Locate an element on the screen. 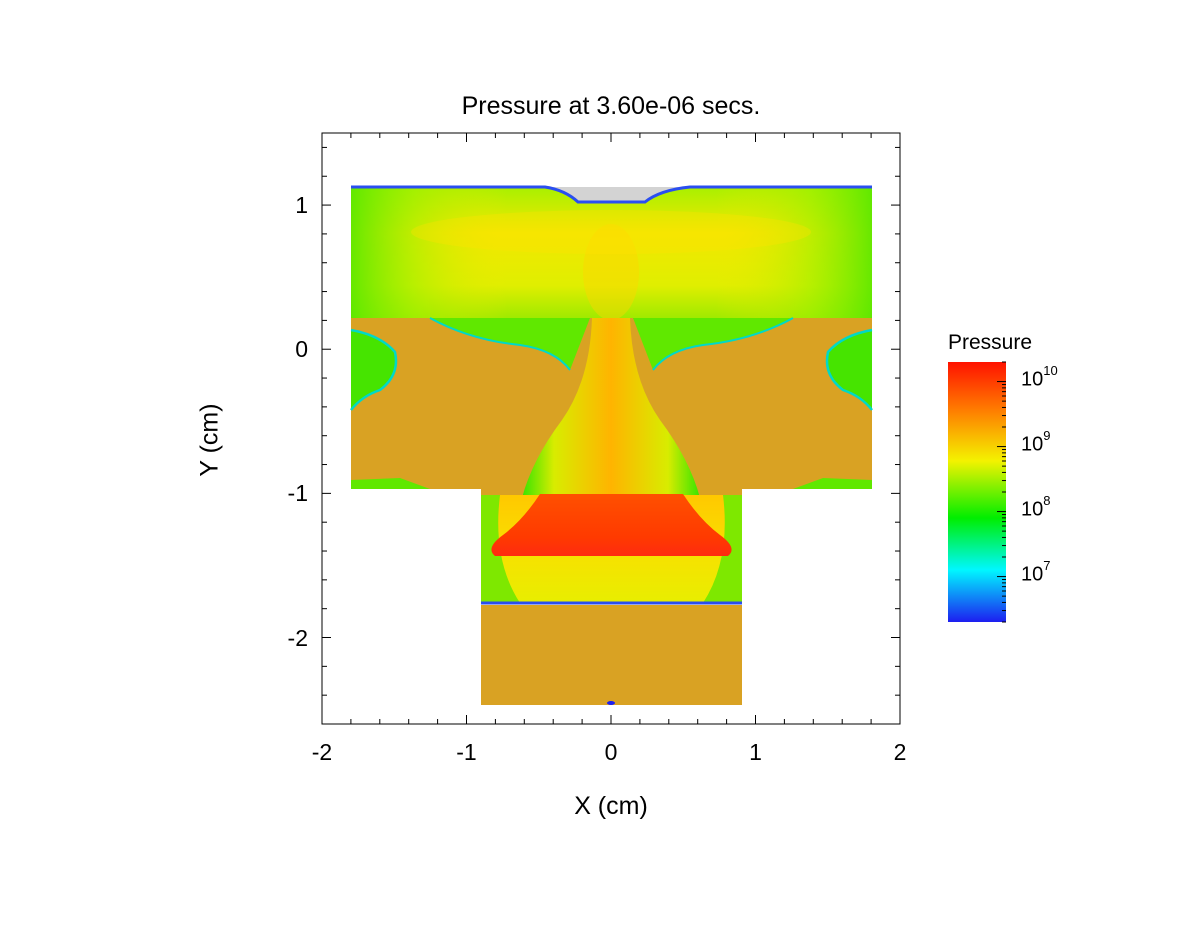 The image size is (1185, 947). top-lip-edge-right is located at coordinates (723, 344).